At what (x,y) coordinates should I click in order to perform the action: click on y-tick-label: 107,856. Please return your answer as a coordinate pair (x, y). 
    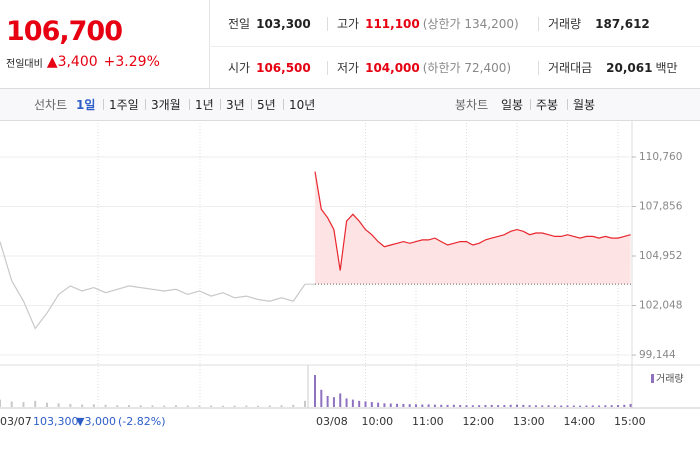
    Looking at the image, I should click on (661, 206).